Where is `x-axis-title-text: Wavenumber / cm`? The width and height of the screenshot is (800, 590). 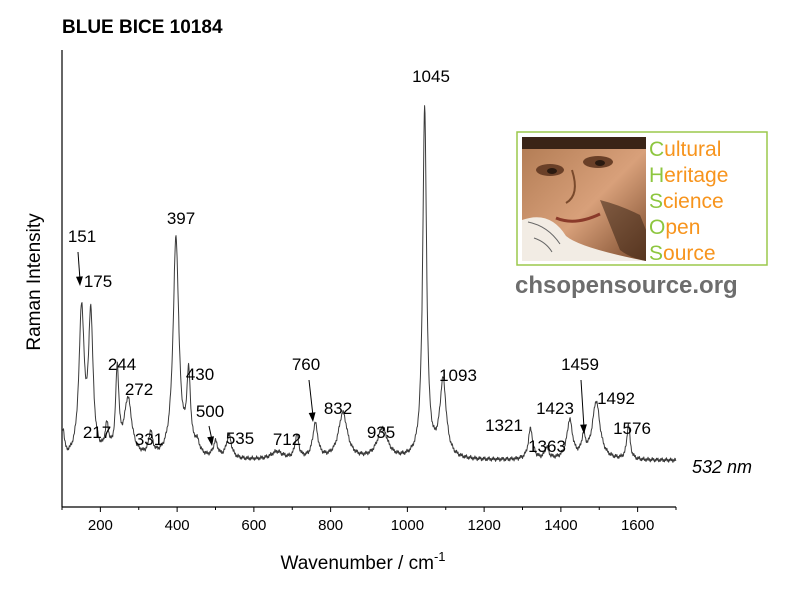 x-axis-title-text: Wavenumber / cm is located at coordinates (356, 563).